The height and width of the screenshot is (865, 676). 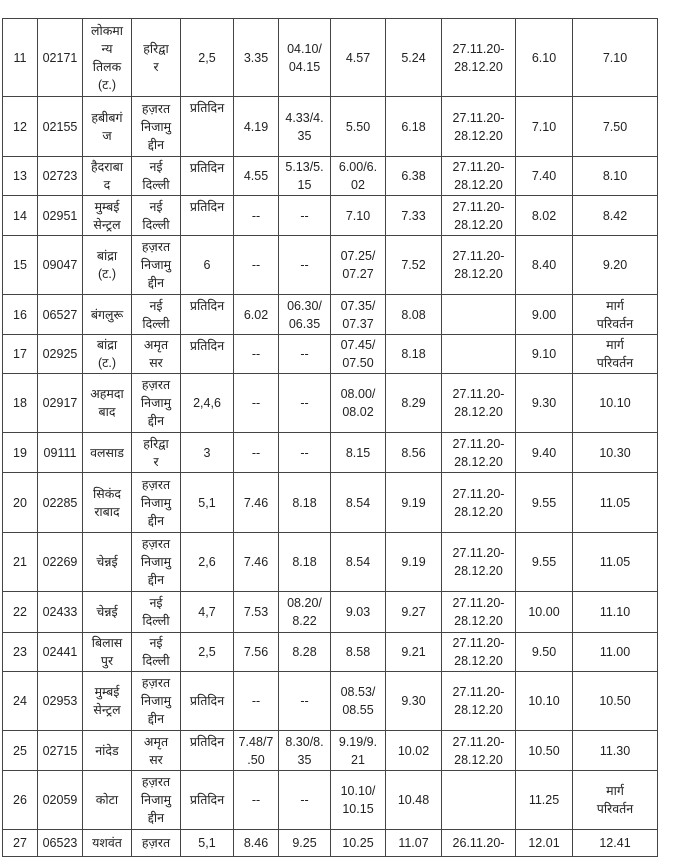 What do you see at coordinates (20, 354) in the screenshot?
I see `cell-serial-number: 17` at bounding box center [20, 354].